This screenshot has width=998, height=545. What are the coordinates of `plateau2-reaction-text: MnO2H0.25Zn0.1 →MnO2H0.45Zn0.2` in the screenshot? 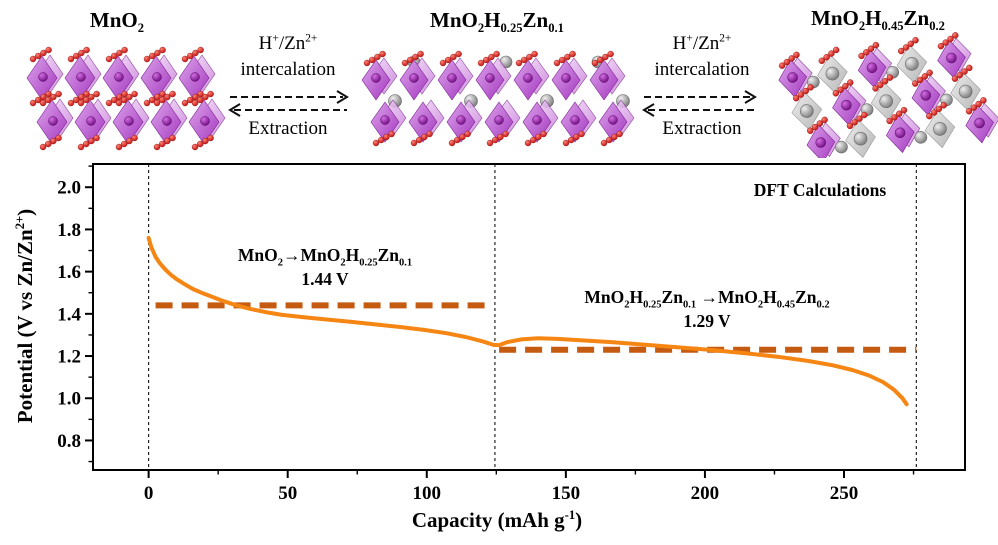 It's located at (707, 299).